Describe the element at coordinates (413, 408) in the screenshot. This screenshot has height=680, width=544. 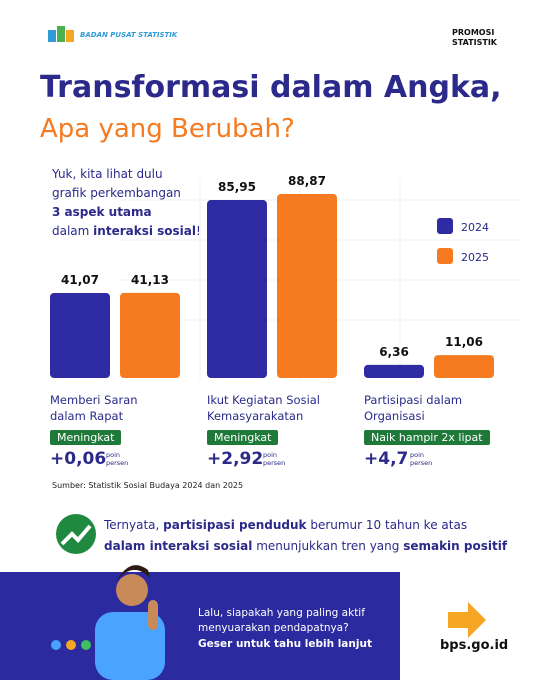
I see `category-label: Partisipasi dalam Organisasi` at that location.